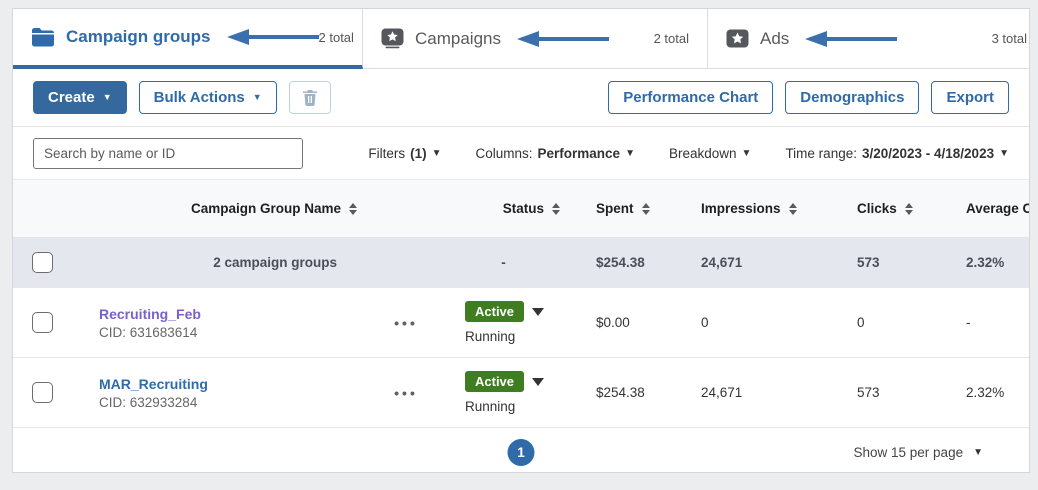 This screenshot has width=1038, height=490. I want to click on campaign-group-cid: CID: 632933284, so click(148, 402).